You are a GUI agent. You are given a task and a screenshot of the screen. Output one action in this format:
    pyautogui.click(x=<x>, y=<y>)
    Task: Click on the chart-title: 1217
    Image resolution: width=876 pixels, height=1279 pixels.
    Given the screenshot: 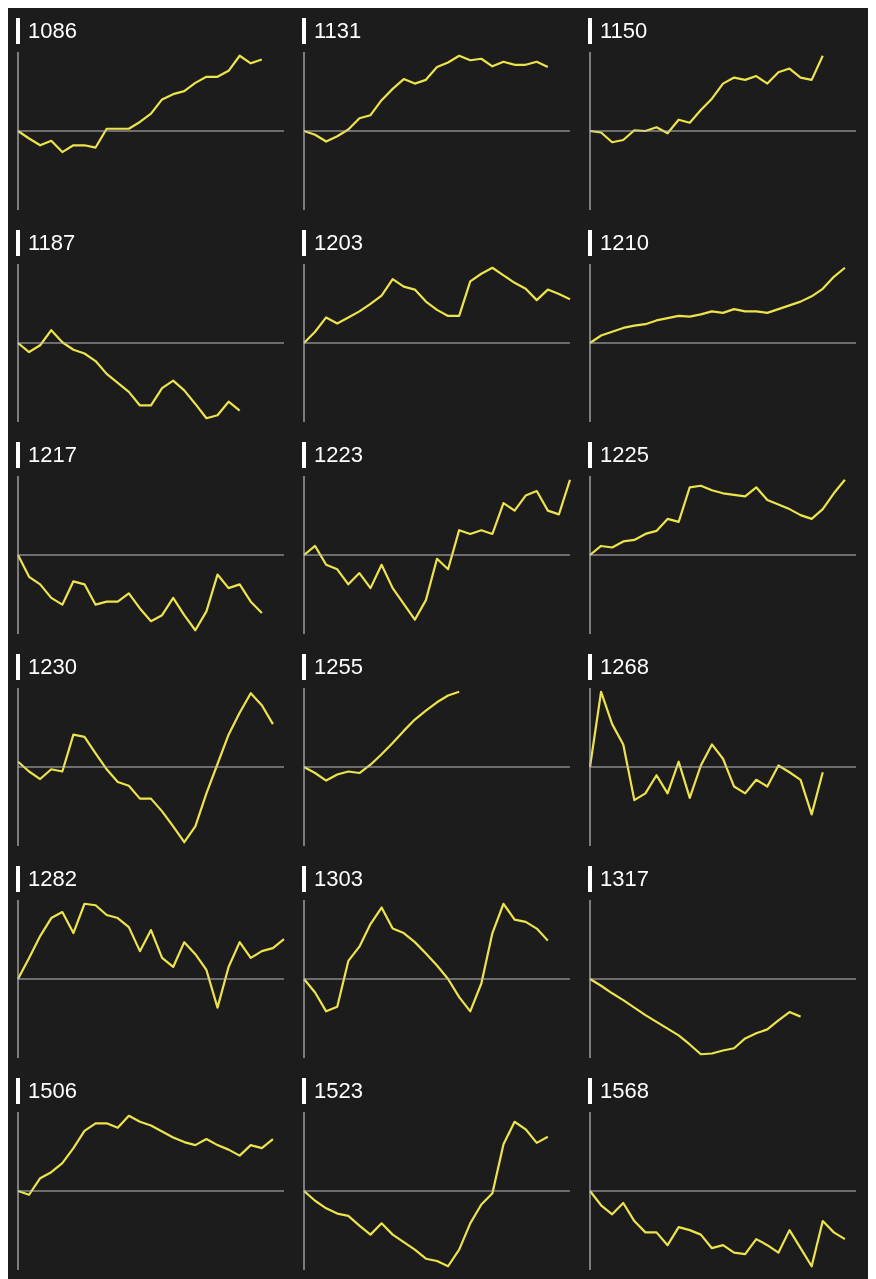 What is the action you would take?
    pyautogui.click(x=52, y=455)
    